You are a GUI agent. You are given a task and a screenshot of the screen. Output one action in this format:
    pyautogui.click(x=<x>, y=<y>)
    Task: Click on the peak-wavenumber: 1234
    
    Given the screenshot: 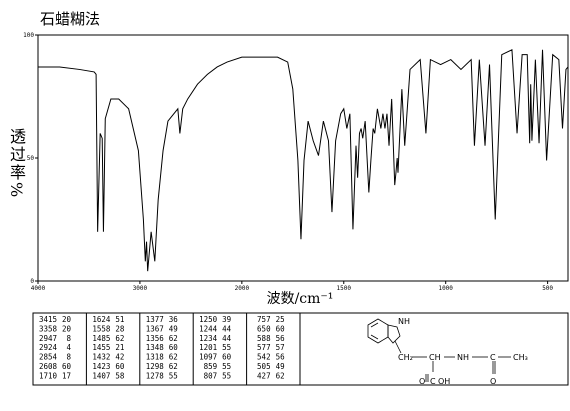 What is the action you would take?
    pyautogui.click(x=208, y=338)
    